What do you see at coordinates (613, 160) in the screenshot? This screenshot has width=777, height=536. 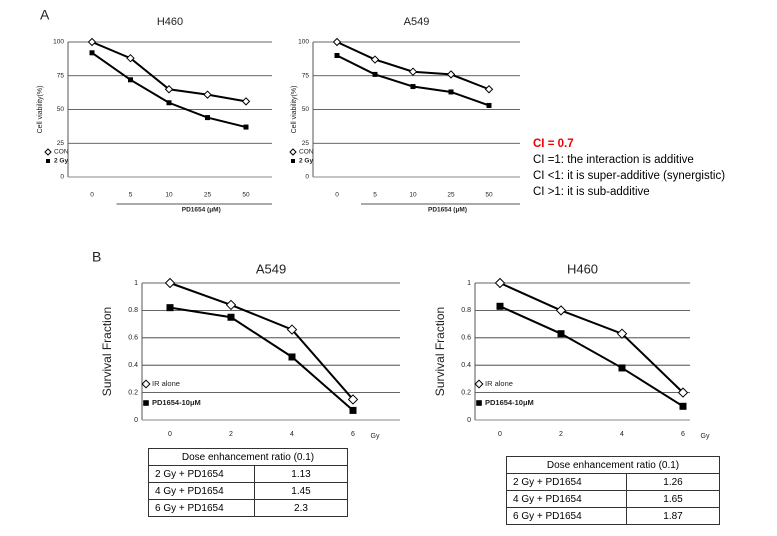 I see `note-line: CI =1: the interaction is additive` at bounding box center [613, 160].